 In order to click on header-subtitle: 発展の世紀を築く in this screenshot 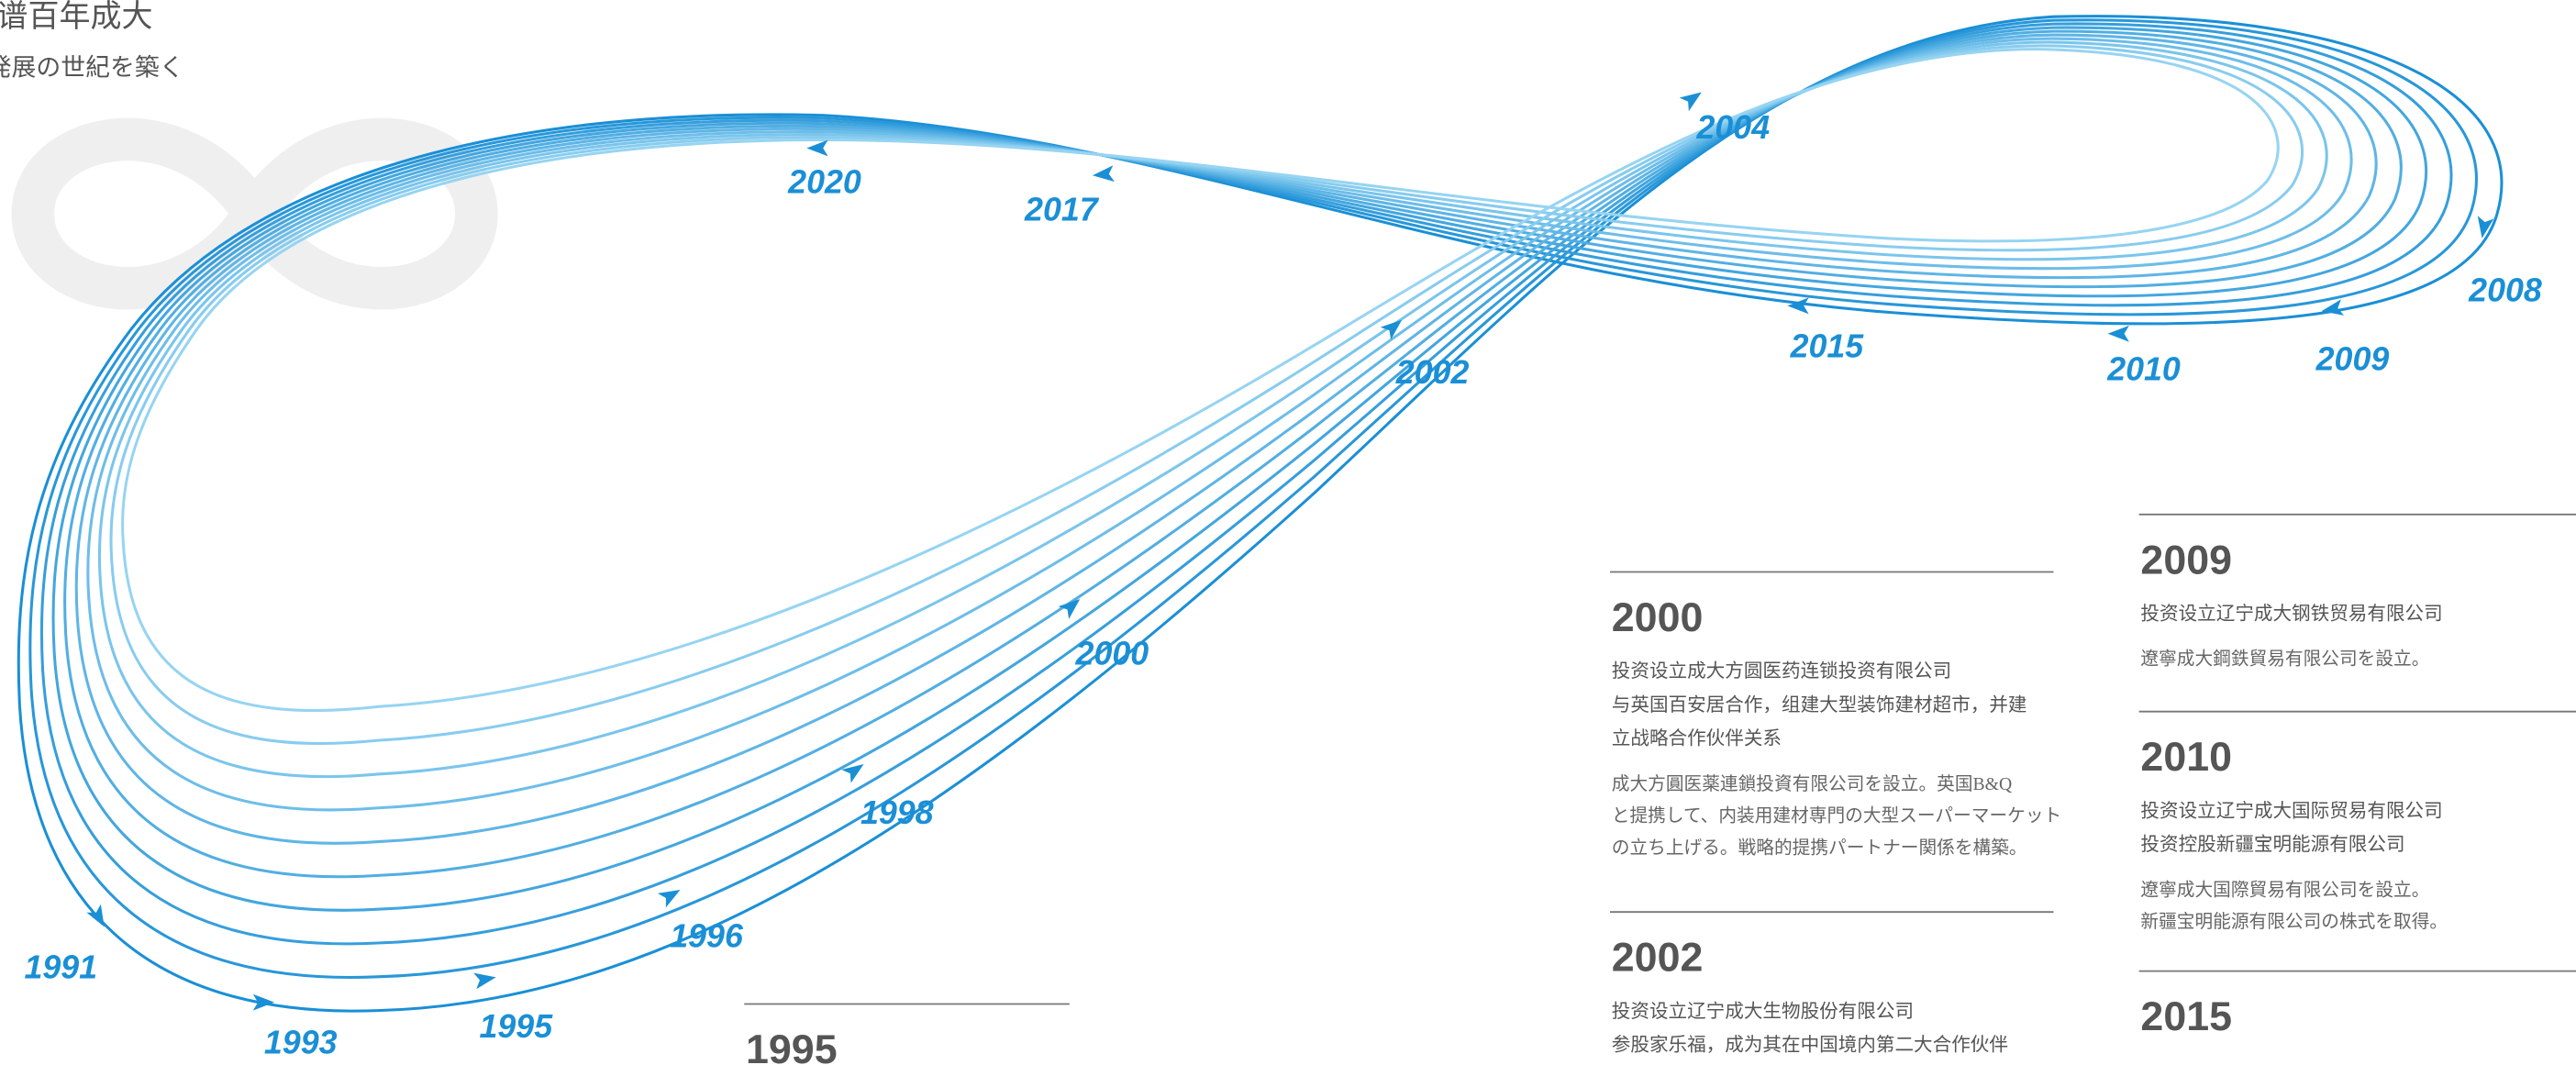, I will do `click(92, 68)`.